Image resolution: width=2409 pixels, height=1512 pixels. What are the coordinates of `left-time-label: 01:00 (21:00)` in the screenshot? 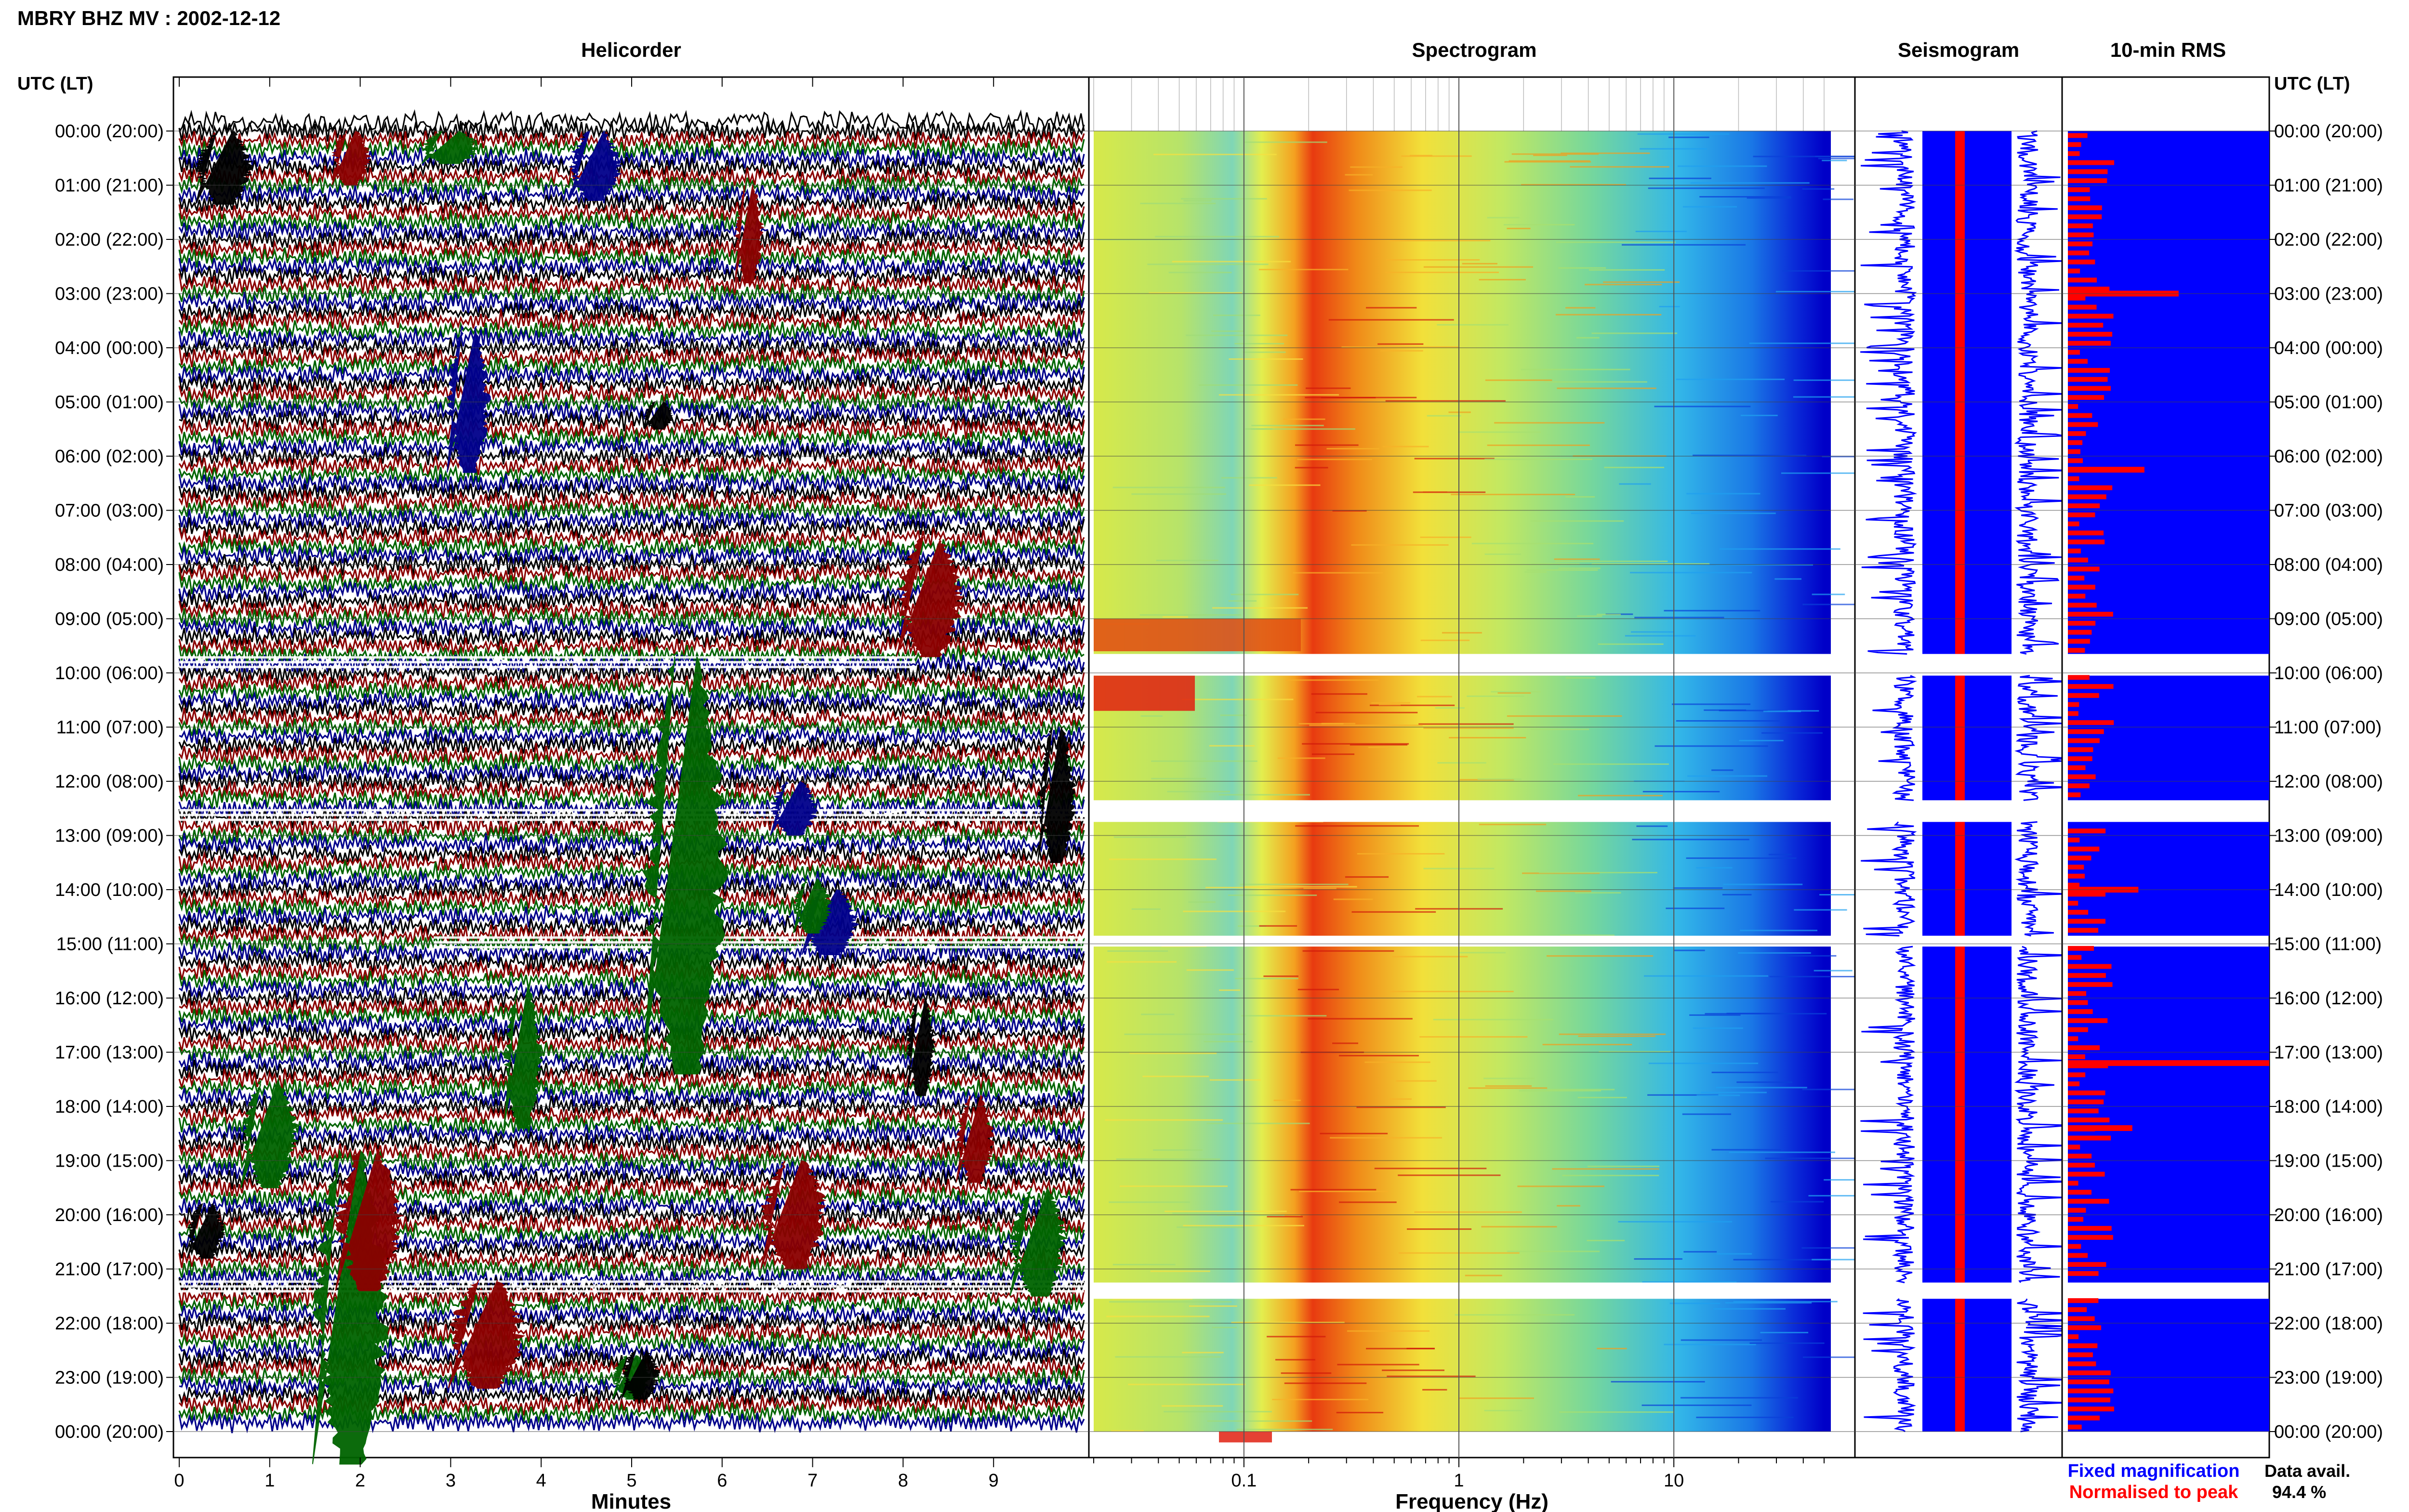 It's located at (109, 186).